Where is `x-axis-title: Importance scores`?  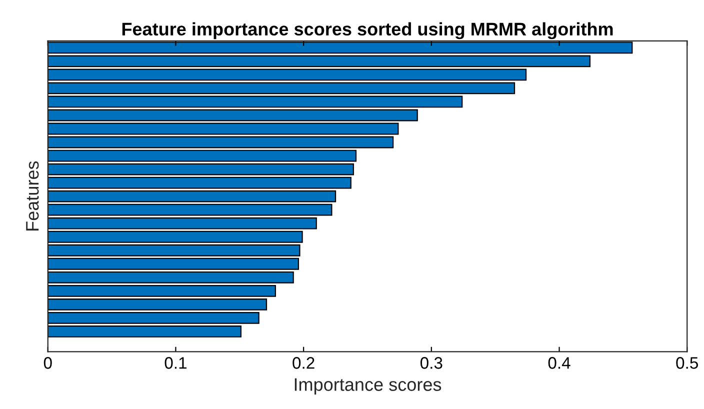 x-axis-title: Importance scores is located at coordinates (368, 386).